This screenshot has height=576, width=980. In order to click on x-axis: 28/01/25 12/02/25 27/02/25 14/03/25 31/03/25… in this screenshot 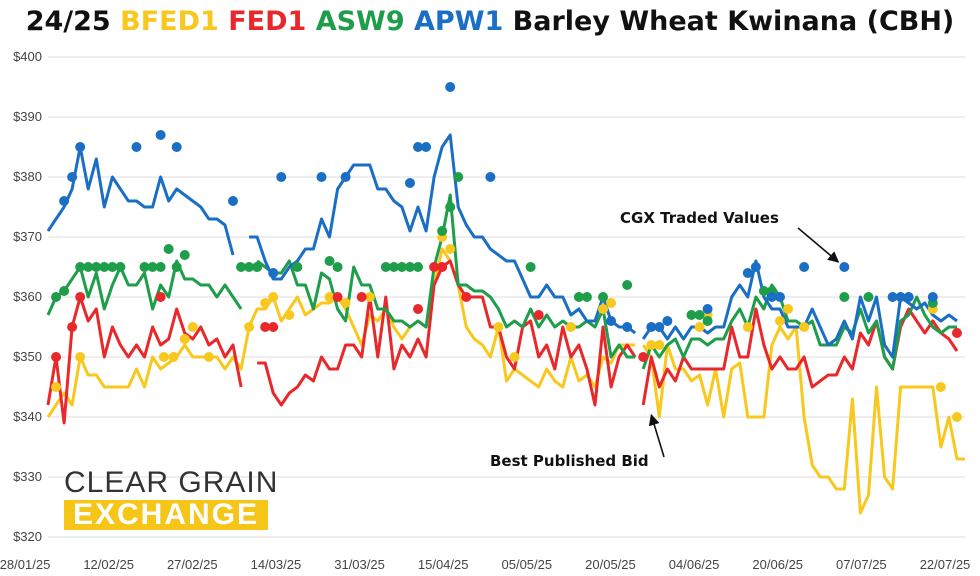, I will do `click(485, 564)`.